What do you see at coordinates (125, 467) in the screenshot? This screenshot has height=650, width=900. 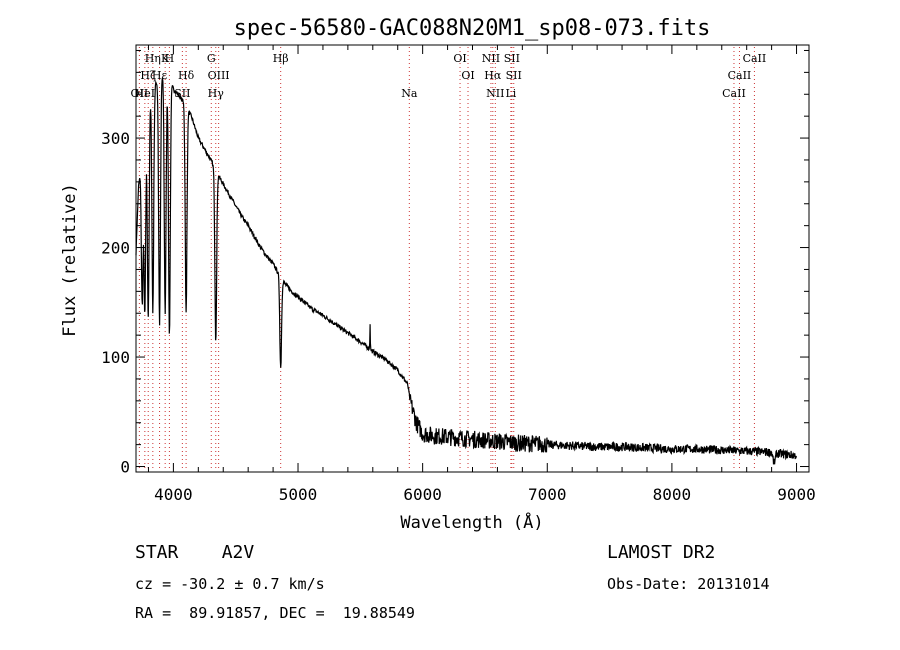 I see `y-tick-label-0: 0` at bounding box center [125, 467].